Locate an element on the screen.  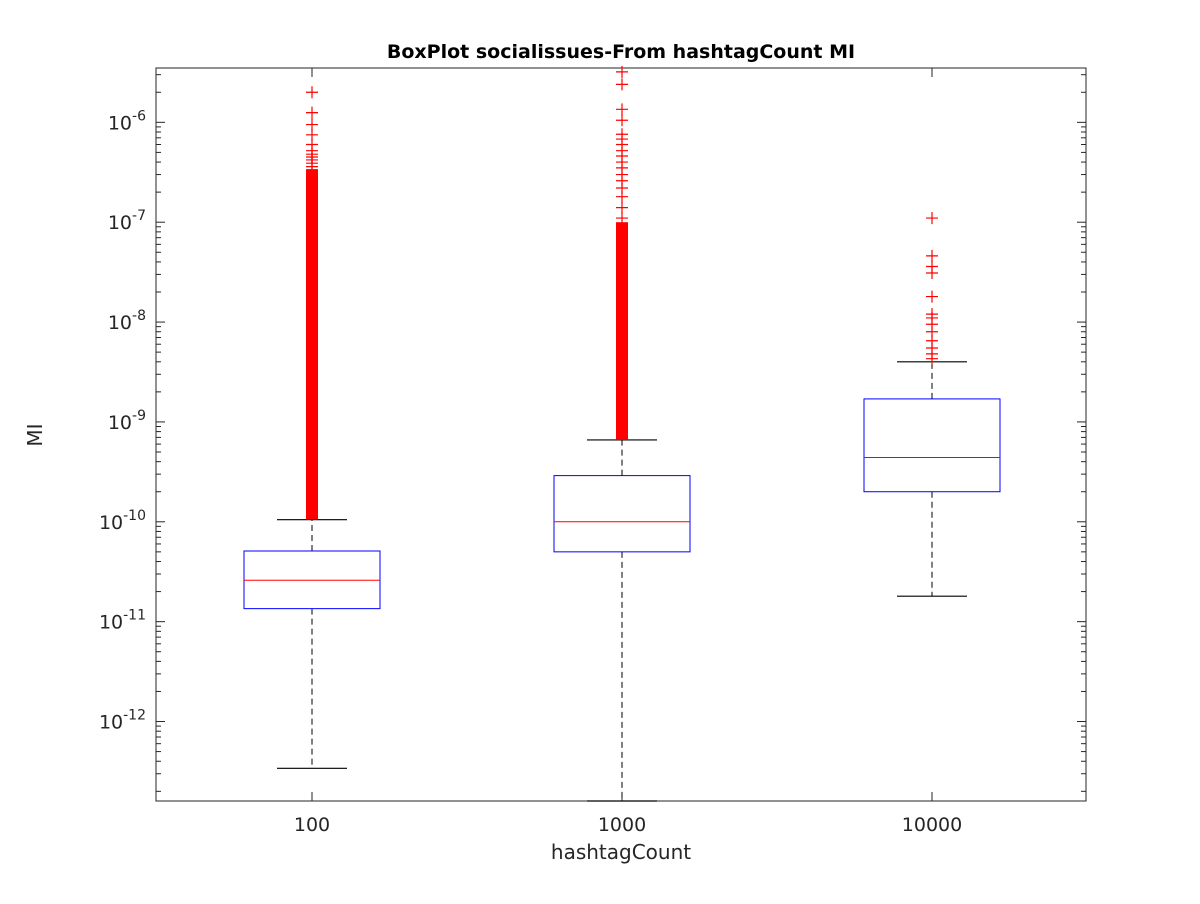
y-tick-label: 10⁻¹⁰ is located at coordinates (122, 521).